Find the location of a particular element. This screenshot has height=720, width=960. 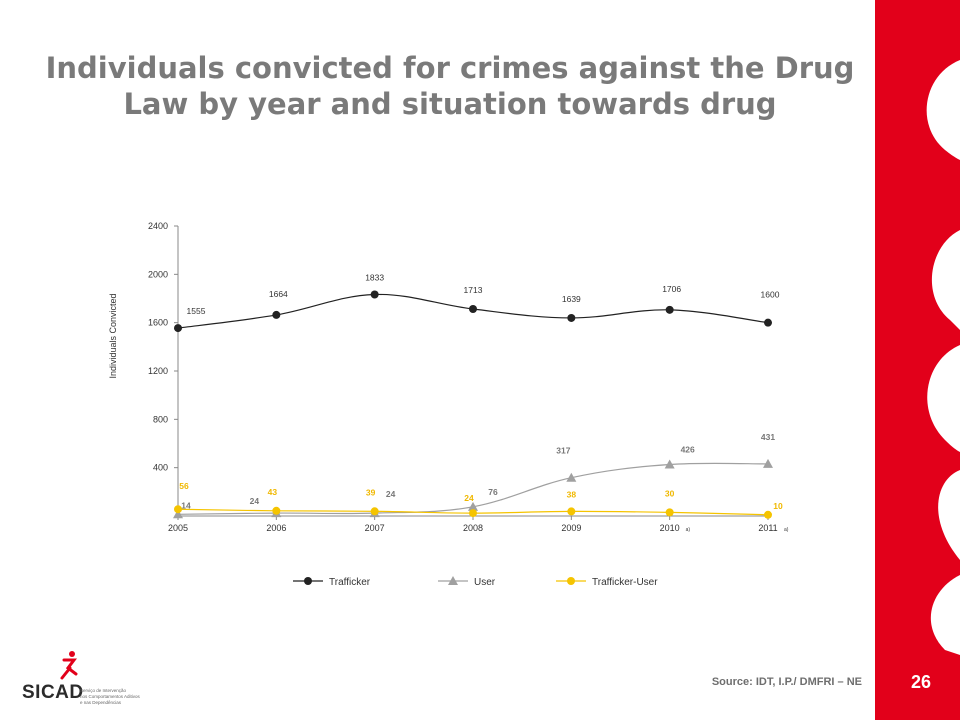

data-label: 10 is located at coordinates (778, 506).